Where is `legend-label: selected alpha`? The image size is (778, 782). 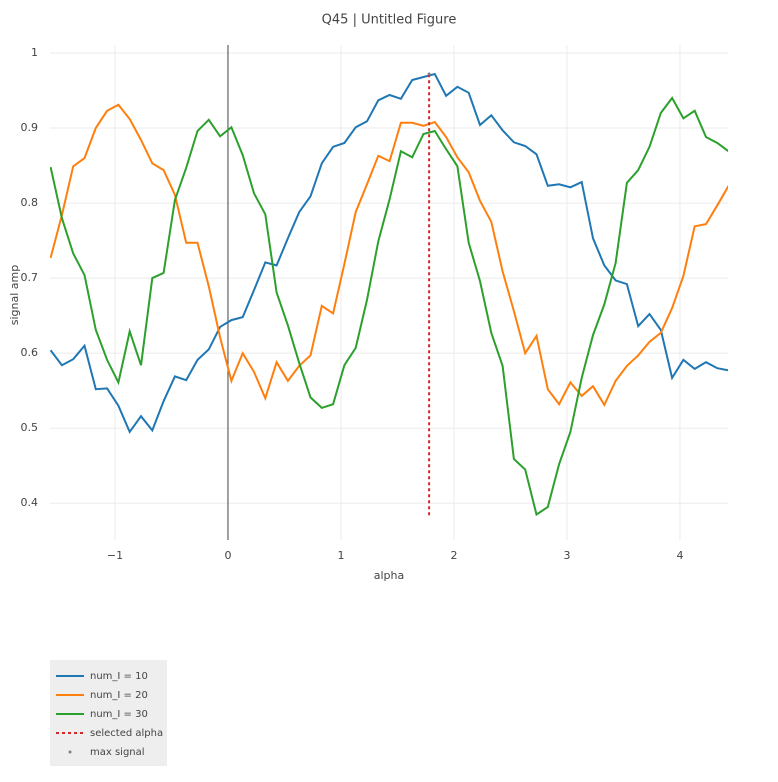
legend-label: selected alpha is located at coordinates (126, 733).